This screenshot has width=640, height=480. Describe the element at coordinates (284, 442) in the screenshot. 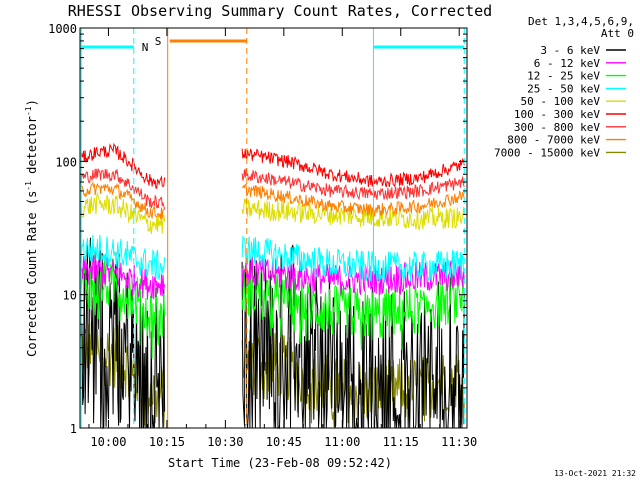

I see `x-tick-label: 10:45` at that location.